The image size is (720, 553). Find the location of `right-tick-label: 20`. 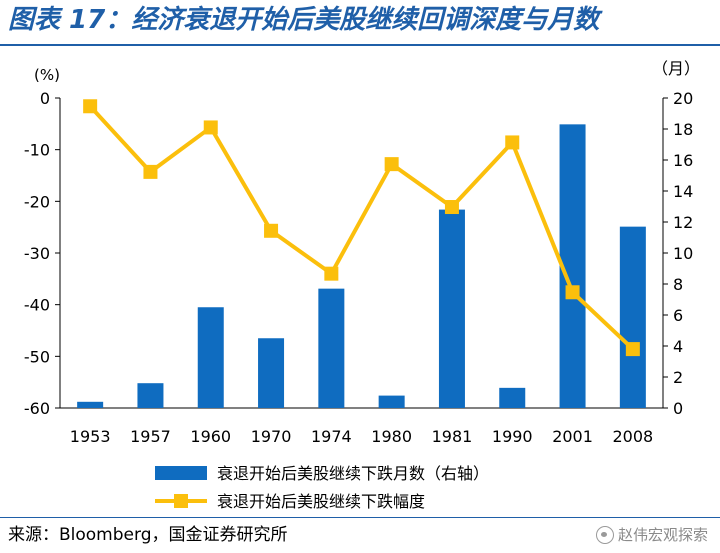

right-tick-label: 20 is located at coordinates (683, 98).